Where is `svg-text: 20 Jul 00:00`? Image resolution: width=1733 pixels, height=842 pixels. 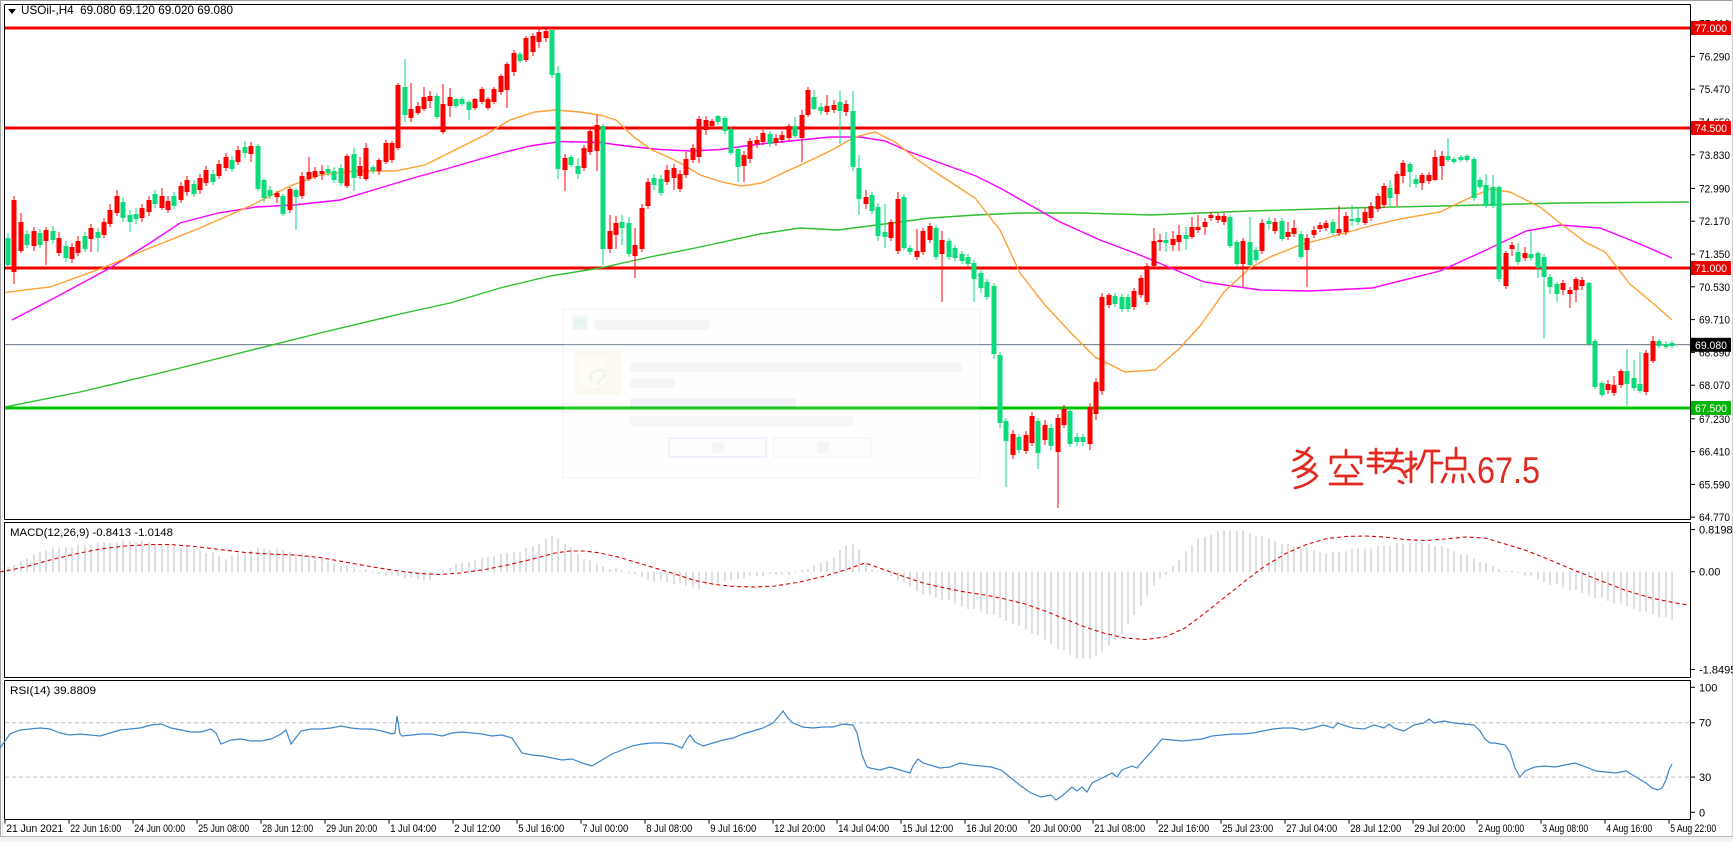 svg-text: 20 Jul 00:00 is located at coordinates (1055, 829).